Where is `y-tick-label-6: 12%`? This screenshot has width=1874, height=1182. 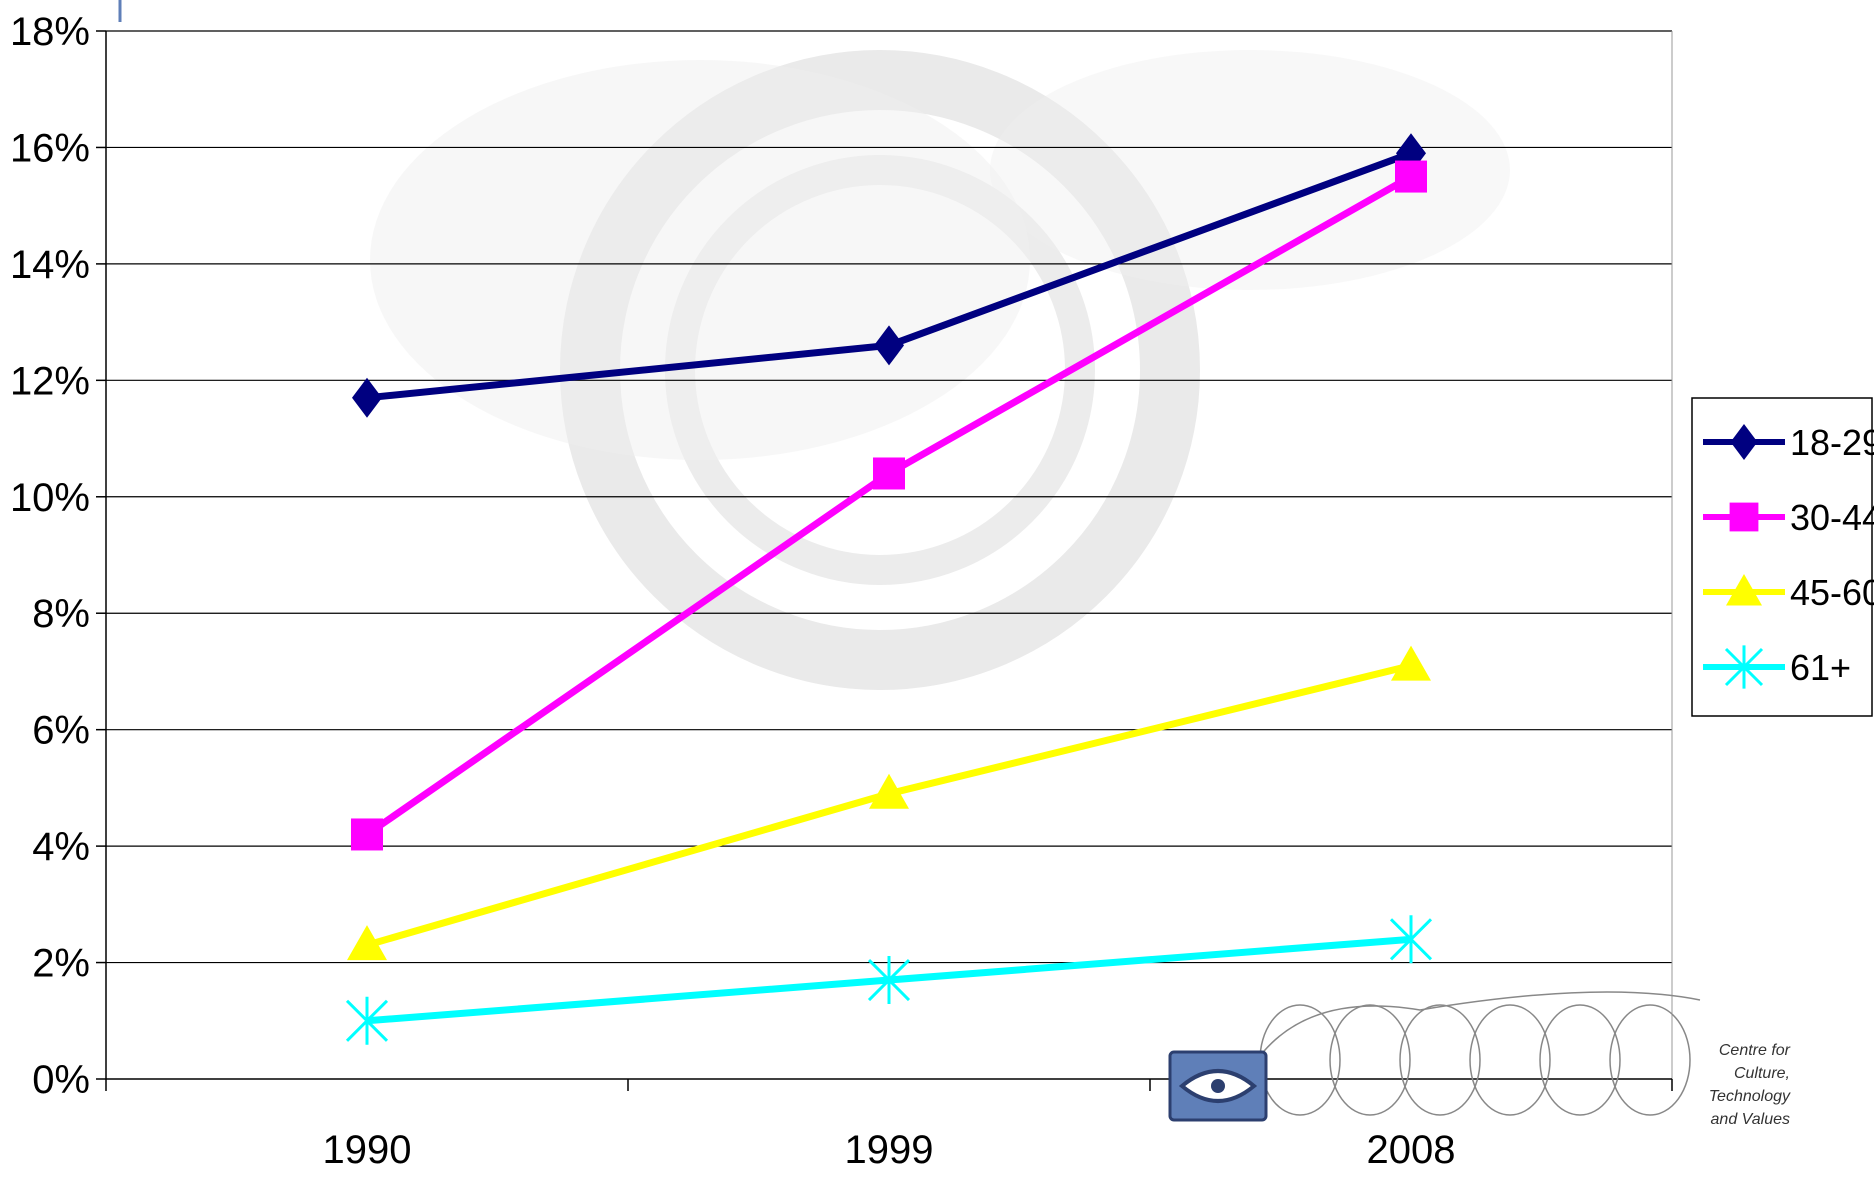 y-tick-label-6: 12% is located at coordinates (50, 381).